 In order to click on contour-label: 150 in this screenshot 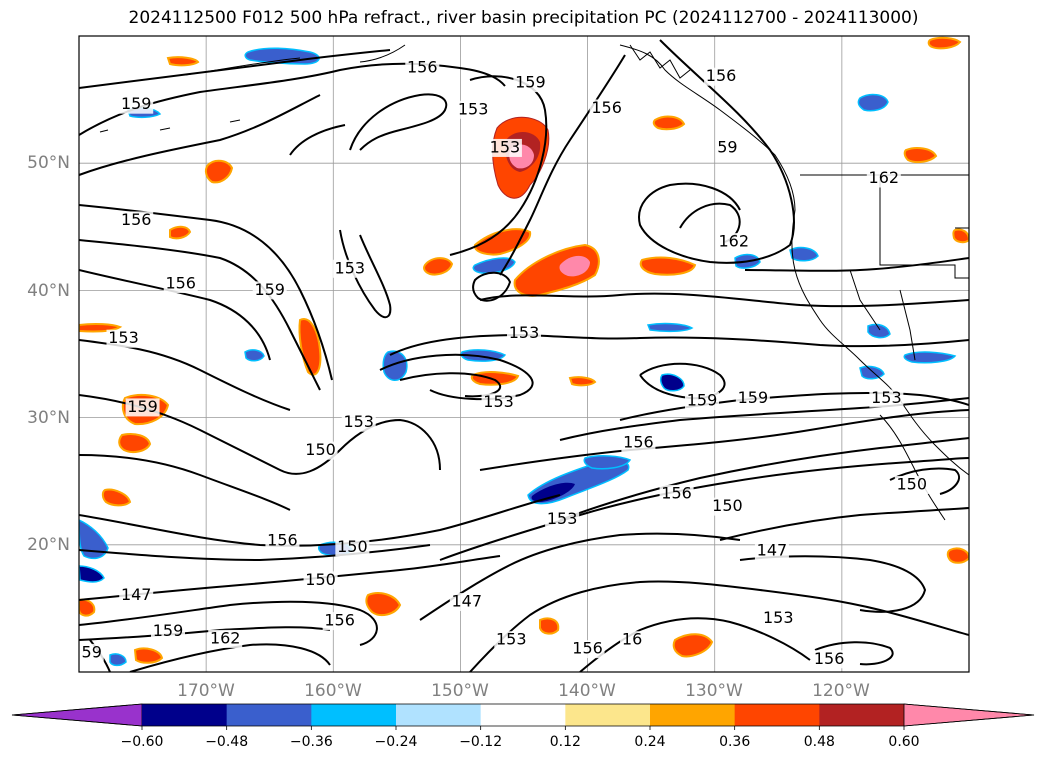, I will do `click(320, 449)`.